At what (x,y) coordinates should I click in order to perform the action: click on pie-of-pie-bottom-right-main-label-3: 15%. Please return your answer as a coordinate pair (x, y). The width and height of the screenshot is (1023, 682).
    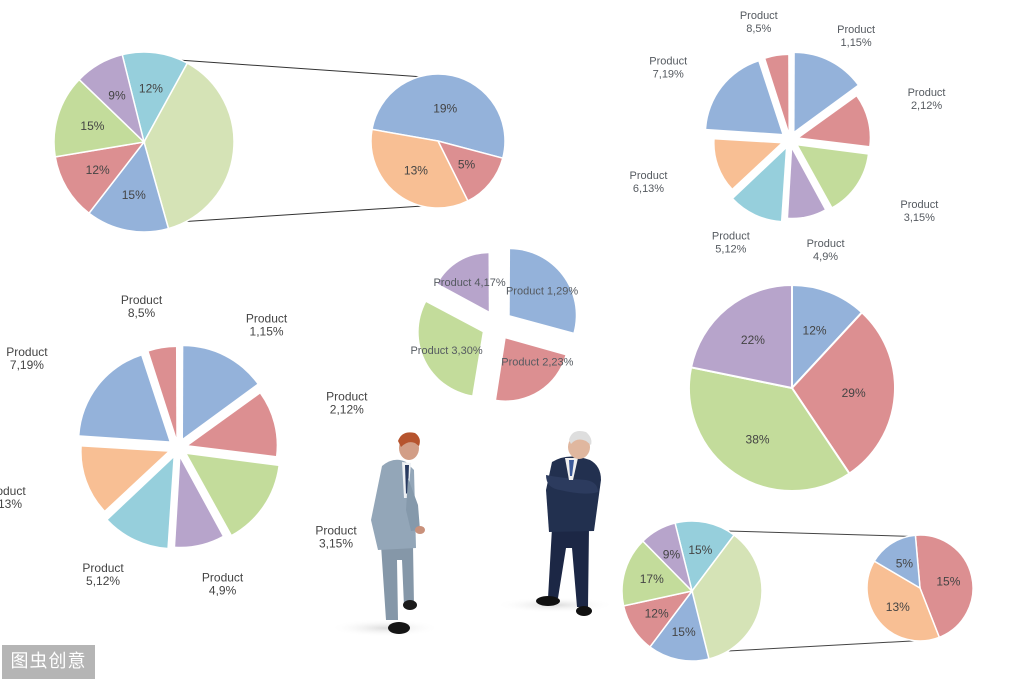
    Looking at the image, I should click on (684, 632).